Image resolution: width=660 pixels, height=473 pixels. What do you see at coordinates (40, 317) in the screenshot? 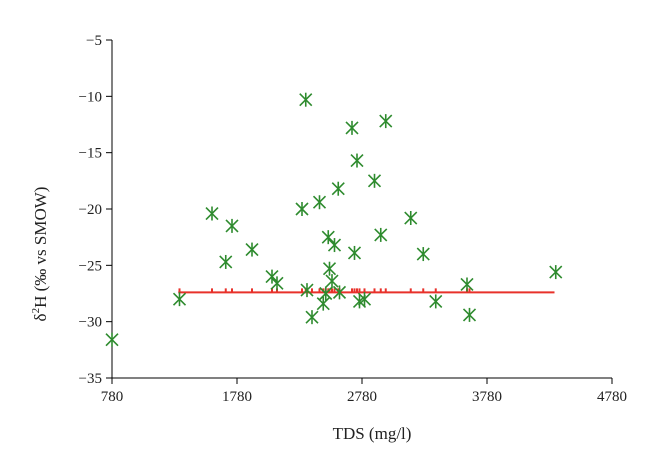
I see `y-axis-label-delta: δ` at bounding box center [40, 317].